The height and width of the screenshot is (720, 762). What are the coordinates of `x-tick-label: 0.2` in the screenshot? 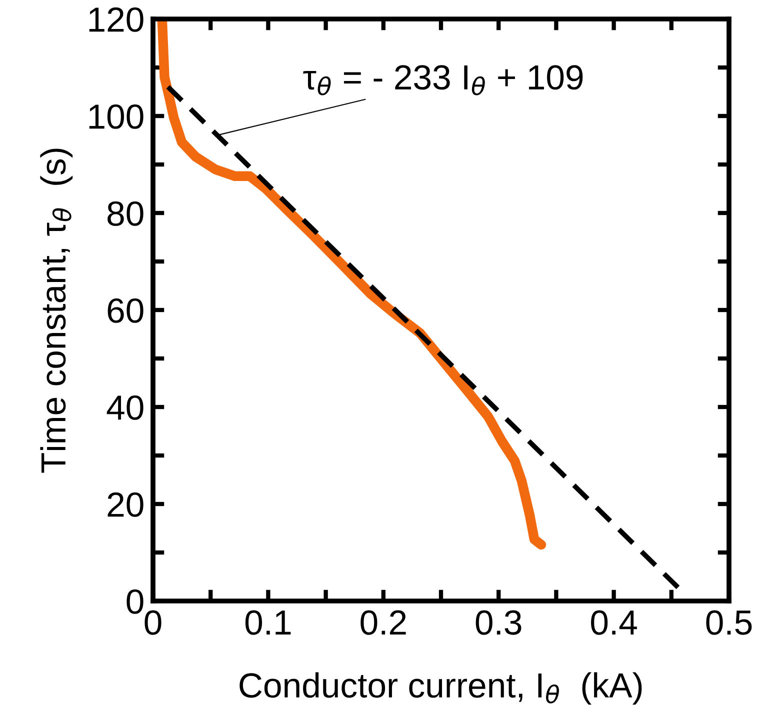 It's located at (383, 622).